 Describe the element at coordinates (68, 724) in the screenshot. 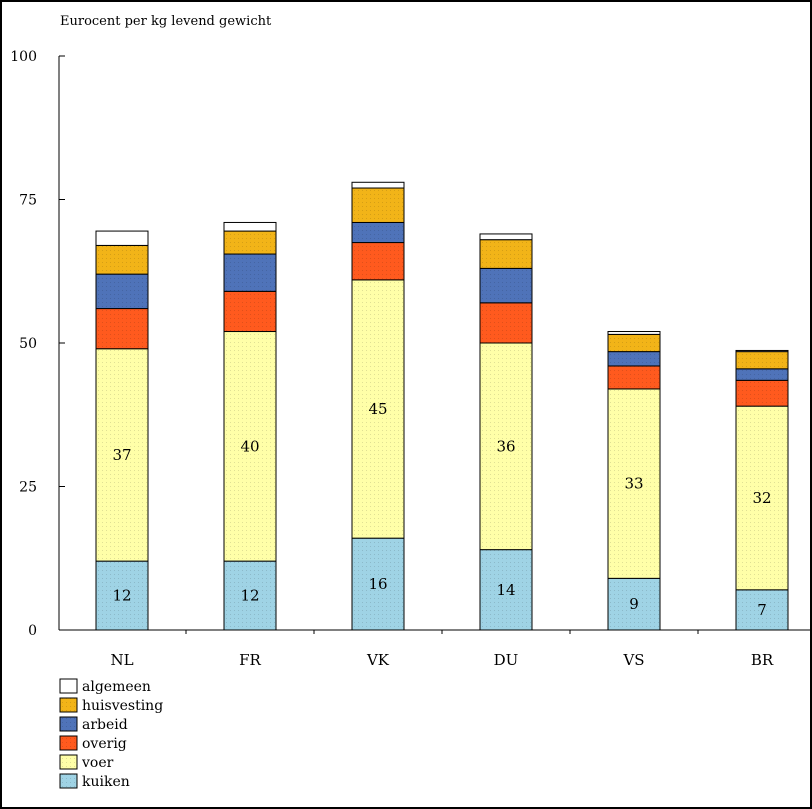

I see `legend-swatch-arbeid` at that location.